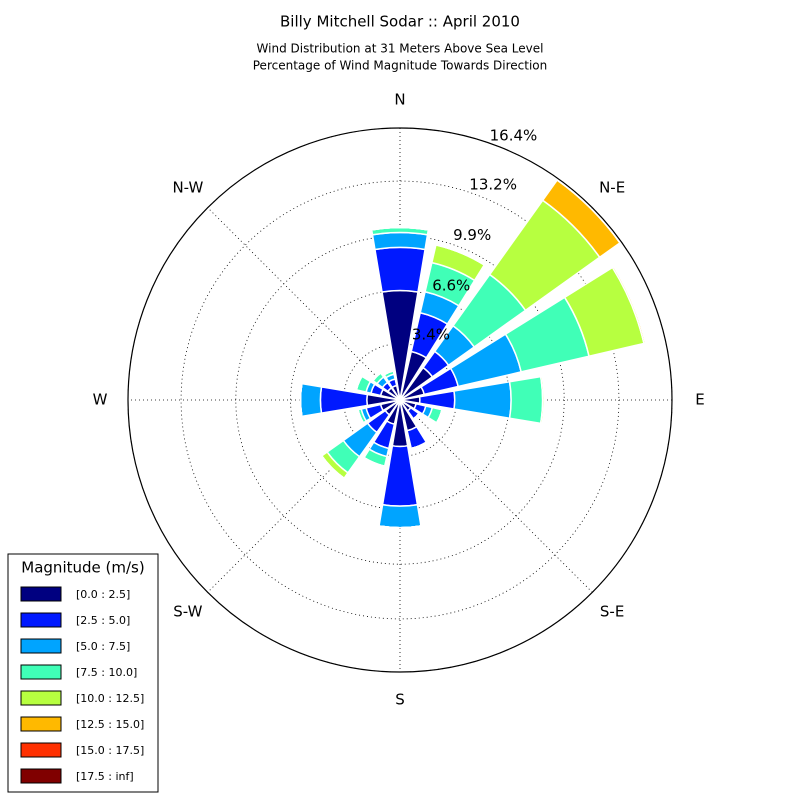  Describe the element at coordinates (103, 620) in the screenshot. I see `legend-label: [2.5 : 5.0]` at that location.